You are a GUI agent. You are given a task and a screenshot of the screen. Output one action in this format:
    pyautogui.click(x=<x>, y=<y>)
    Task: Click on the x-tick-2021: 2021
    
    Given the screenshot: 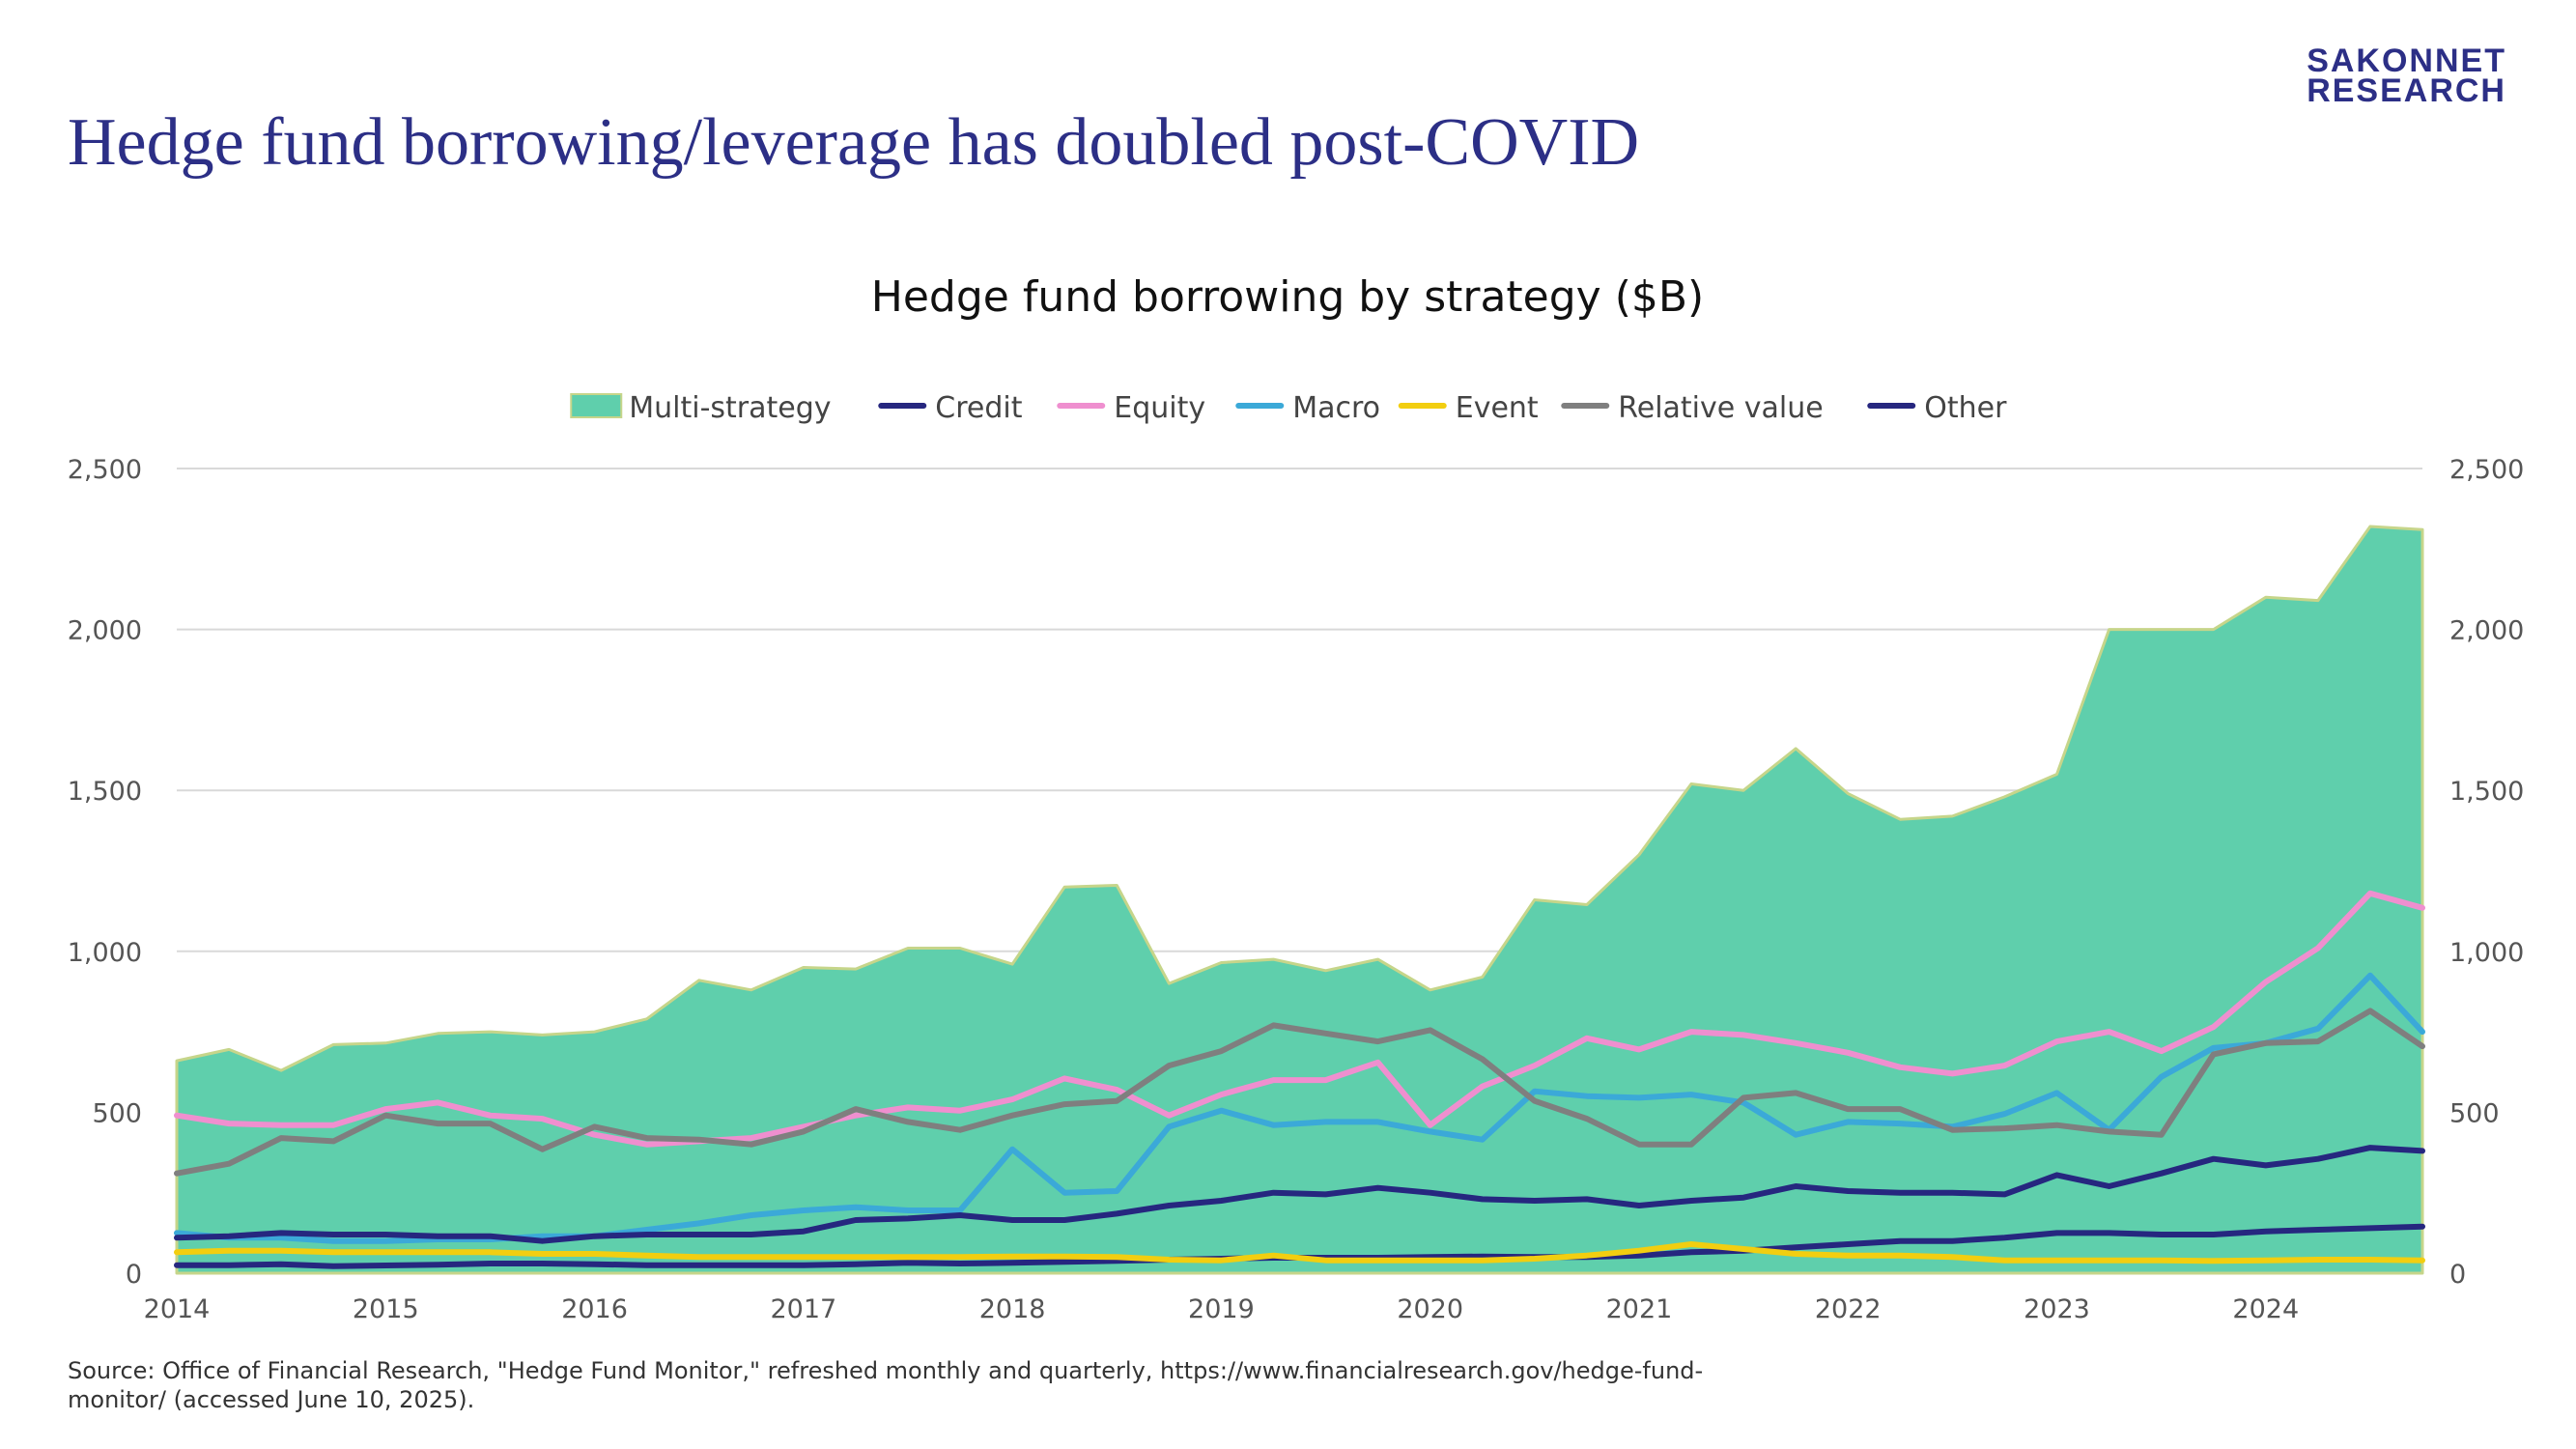 What is the action you would take?
    pyautogui.click(x=1639, y=1309)
    